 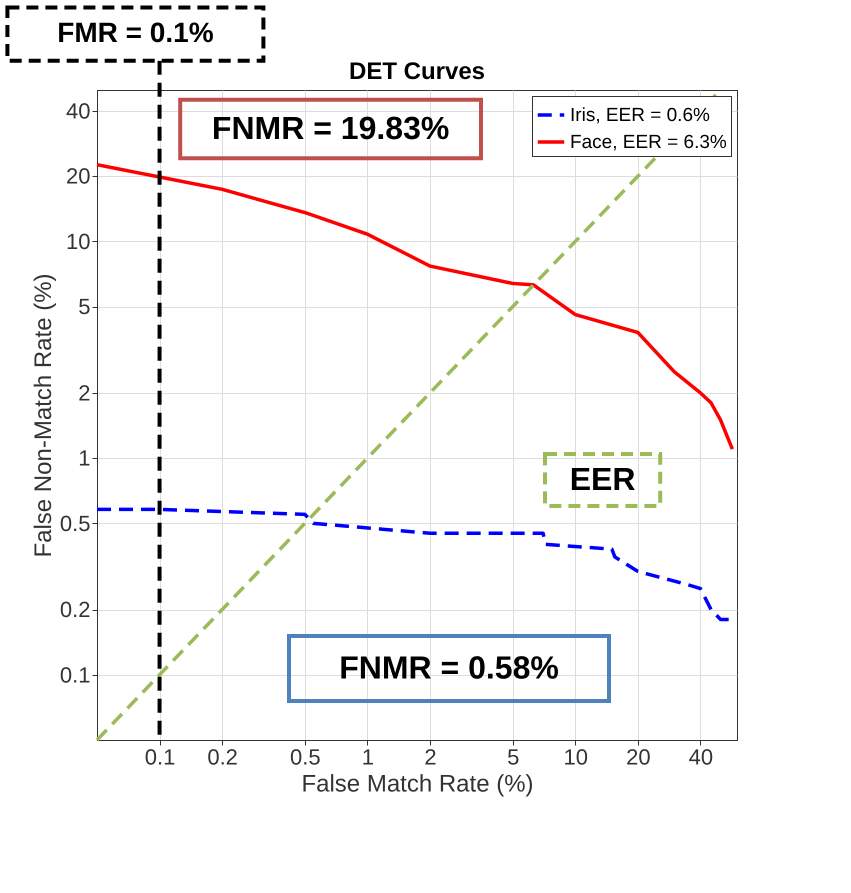 I want to click on y-tick-label: 0.5, so click(x=75, y=523).